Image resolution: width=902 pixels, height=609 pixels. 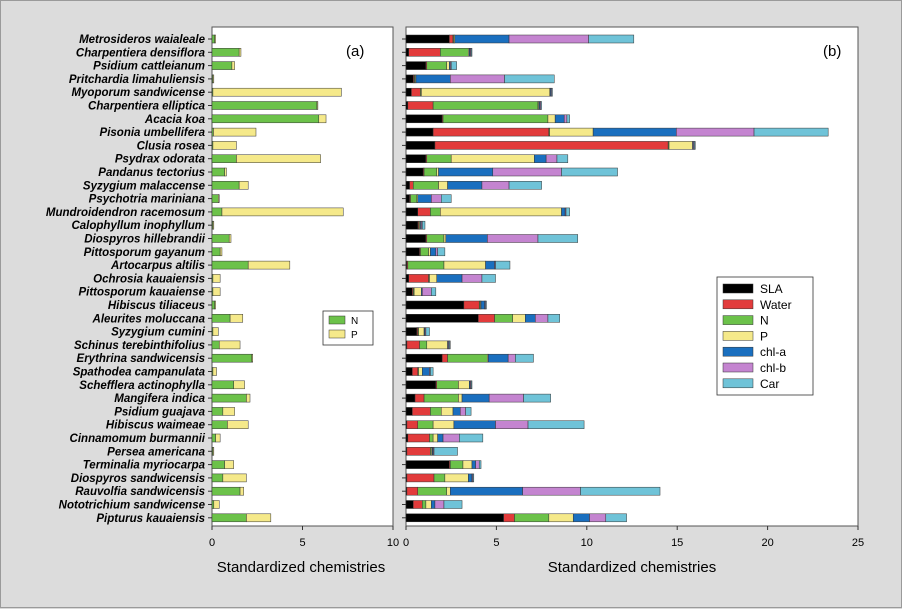 I want to click on bar-b-hibiscus-tiliaceus-car, so click(x=486, y=305).